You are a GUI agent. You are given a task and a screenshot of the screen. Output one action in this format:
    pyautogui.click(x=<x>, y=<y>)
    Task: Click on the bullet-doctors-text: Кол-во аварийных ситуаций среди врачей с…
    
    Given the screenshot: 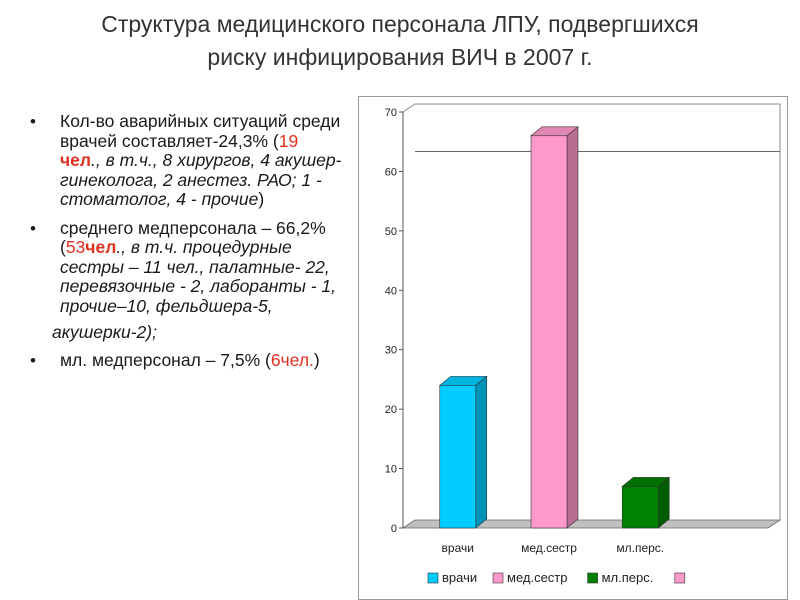 What is the action you would take?
    pyautogui.click(x=200, y=131)
    